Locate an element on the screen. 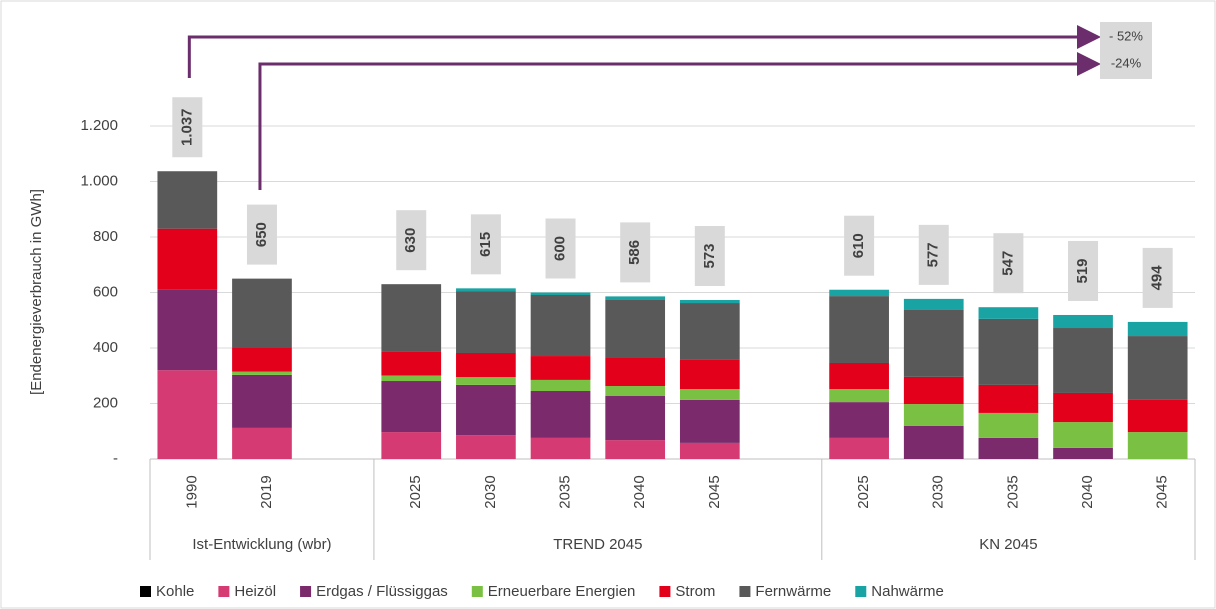  legend-label: Erneuerbare Energien is located at coordinates (562, 591).